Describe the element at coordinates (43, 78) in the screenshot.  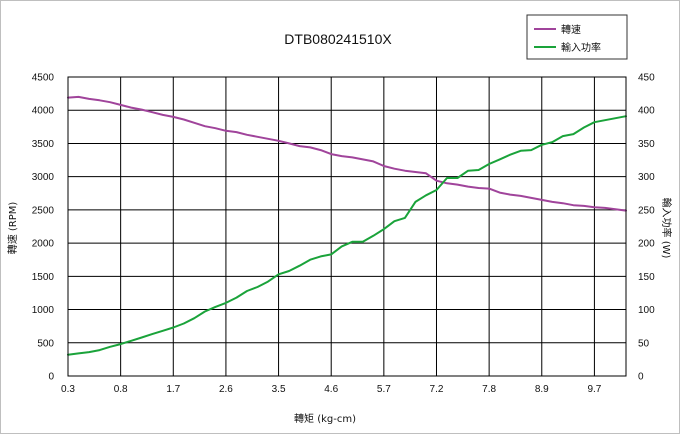
I see `y-left-tick-label: 4500` at that location.